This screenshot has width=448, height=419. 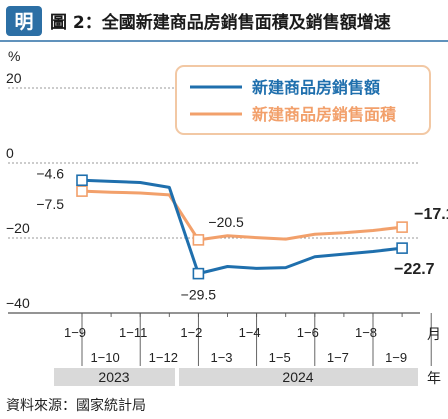 I want to click on y-tick-label: 20, so click(x=14, y=78).